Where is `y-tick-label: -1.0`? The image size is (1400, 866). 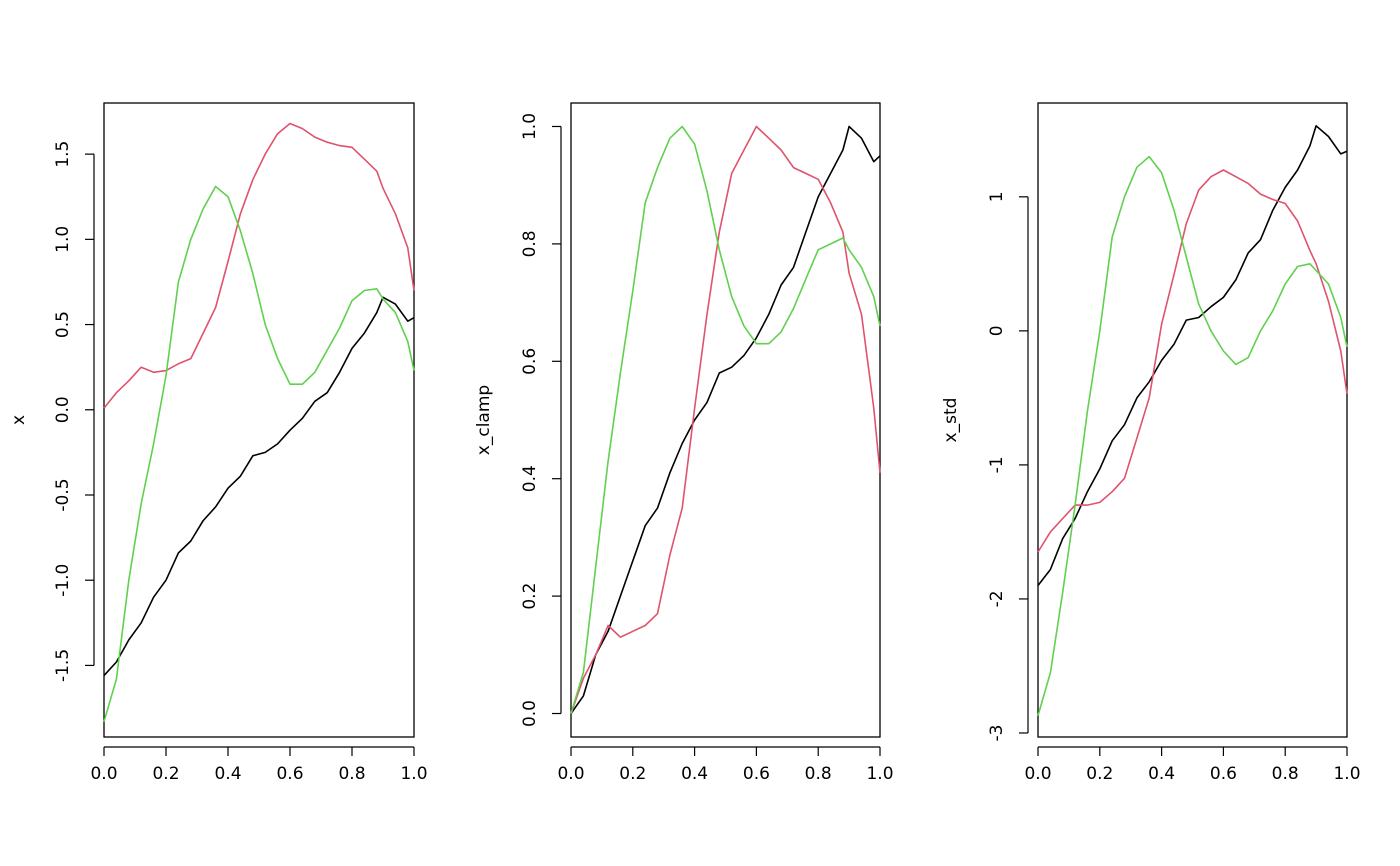 y-tick-label: -1.0 is located at coordinates (63, 580).